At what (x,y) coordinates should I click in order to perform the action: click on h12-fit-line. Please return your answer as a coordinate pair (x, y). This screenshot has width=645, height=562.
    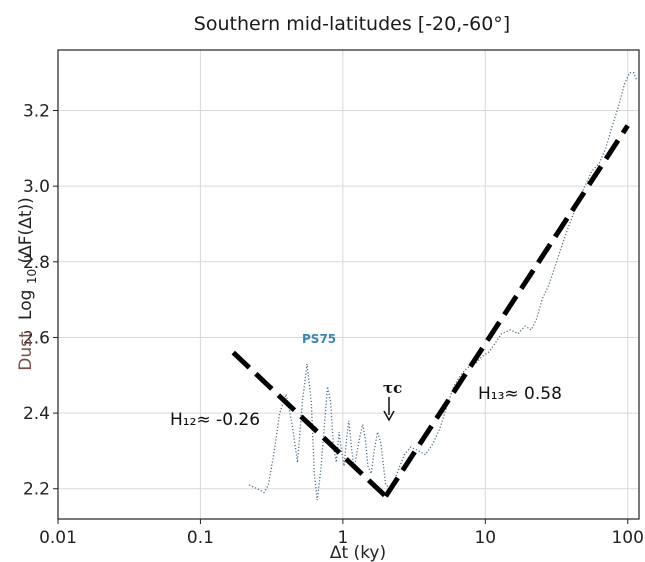
    Looking at the image, I should click on (309, 424).